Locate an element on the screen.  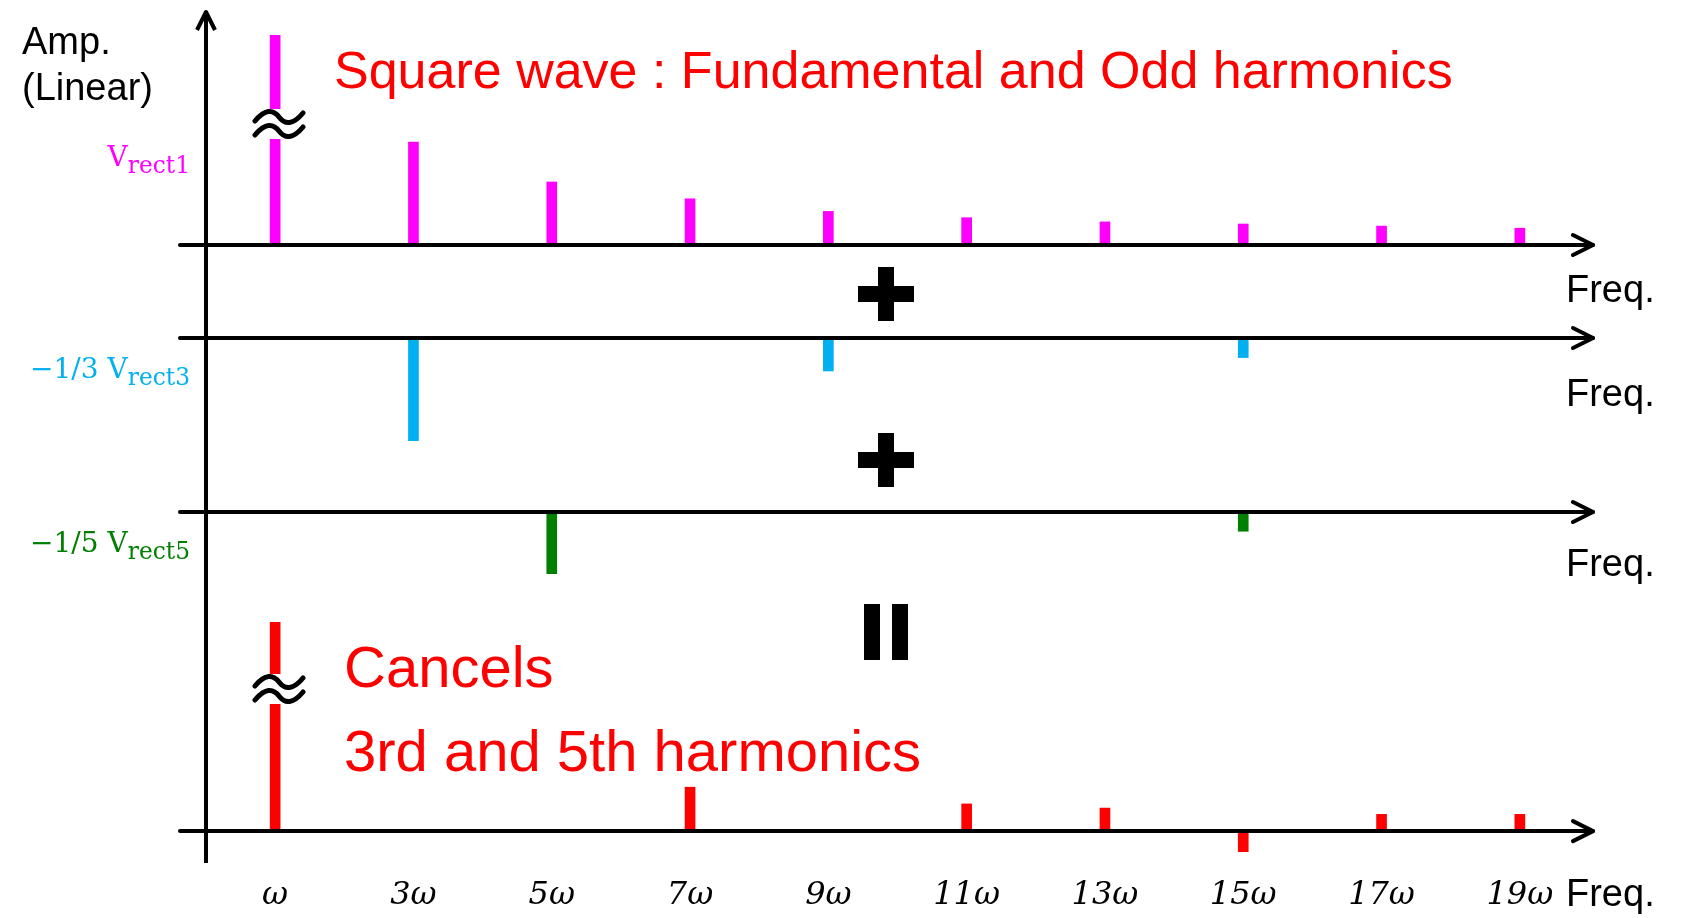
annotation: Cancels 3rd and 5th harmonics is located at coordinates (633, 709).